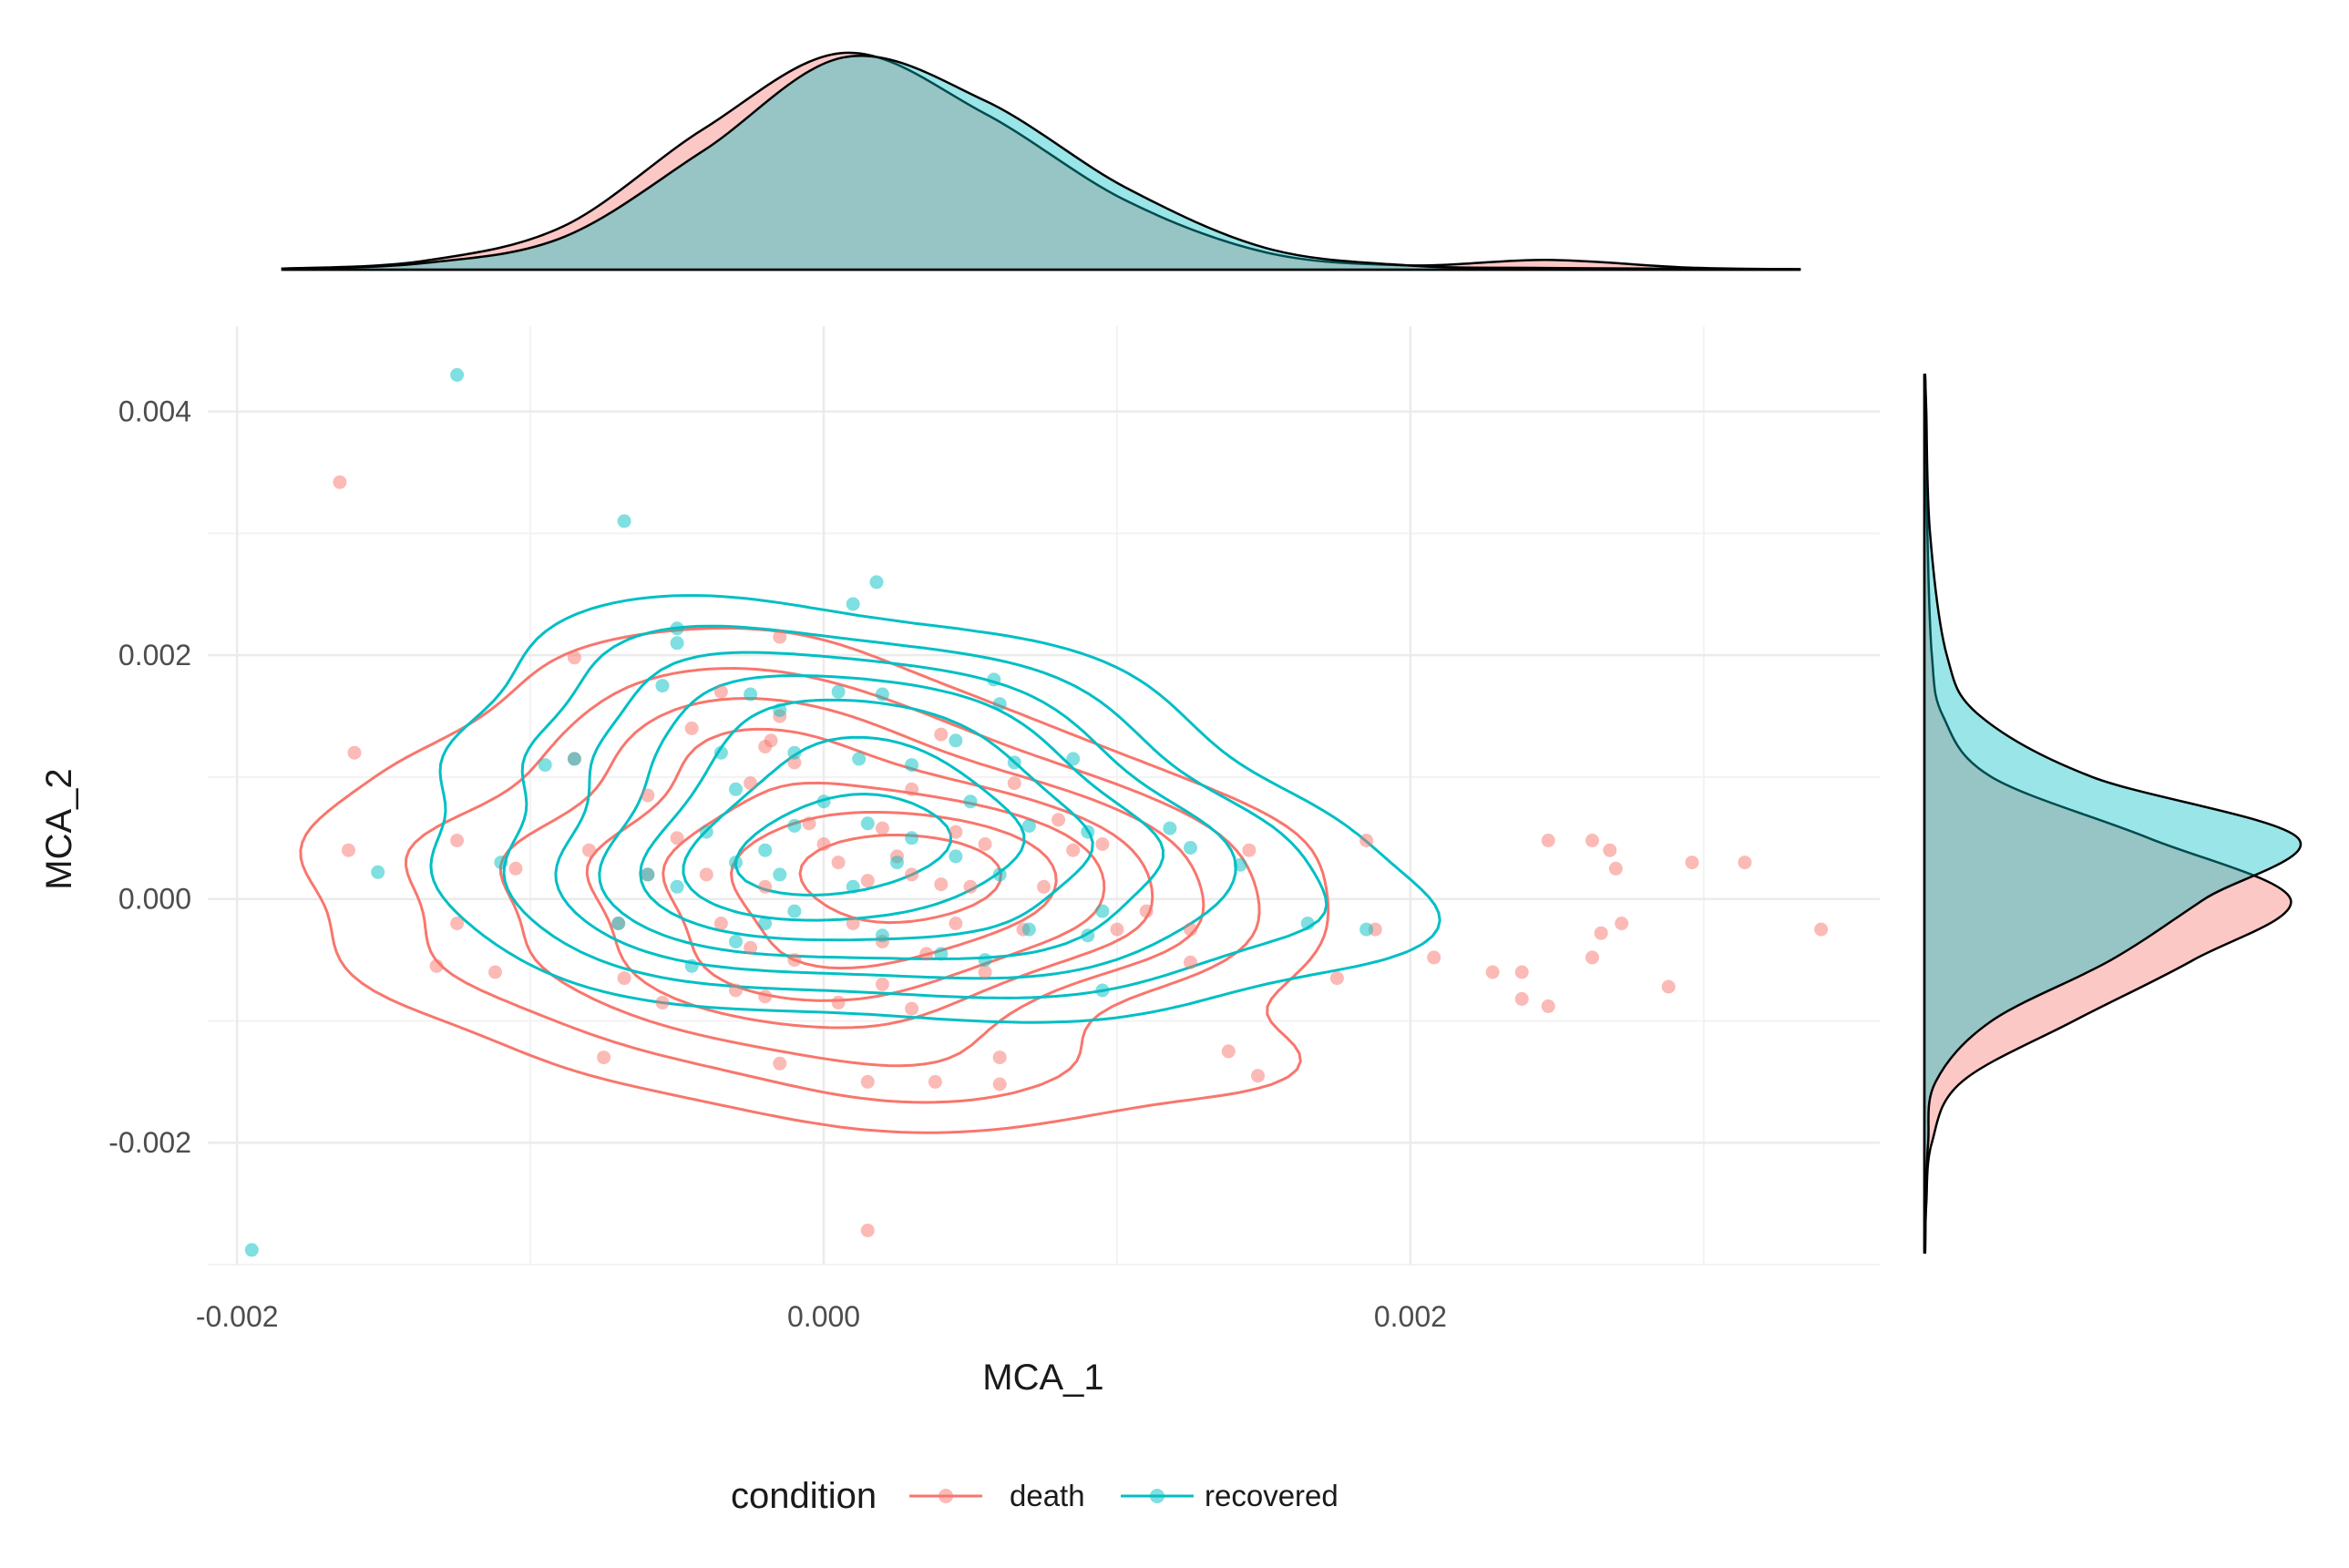 The width and height of the screenshot is (2349, 1568). What do you see at coordinates (854, 828) in the screenshot?
I see `contour-recovered` at bounding box center [854, 828].